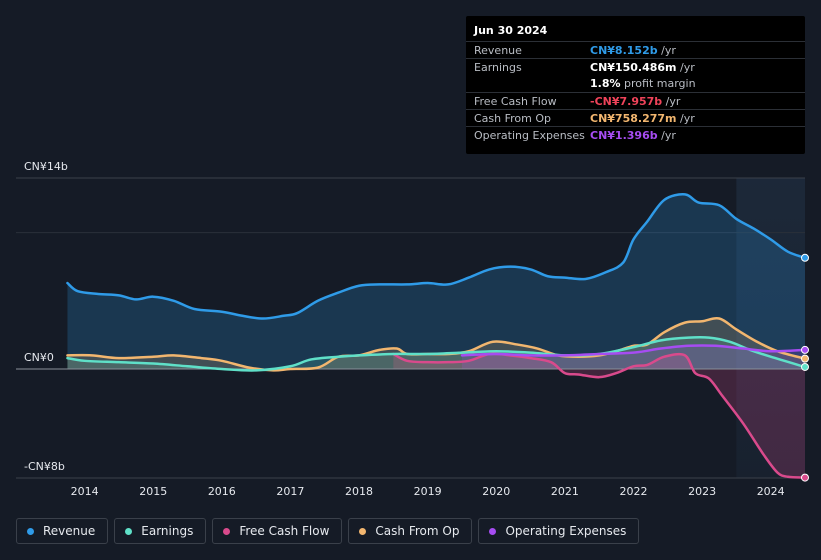 The image size is (821, 560). I want to click on tooltip-row-earnings: Earnings CN¥150.486m /yr, so click(635, 67).